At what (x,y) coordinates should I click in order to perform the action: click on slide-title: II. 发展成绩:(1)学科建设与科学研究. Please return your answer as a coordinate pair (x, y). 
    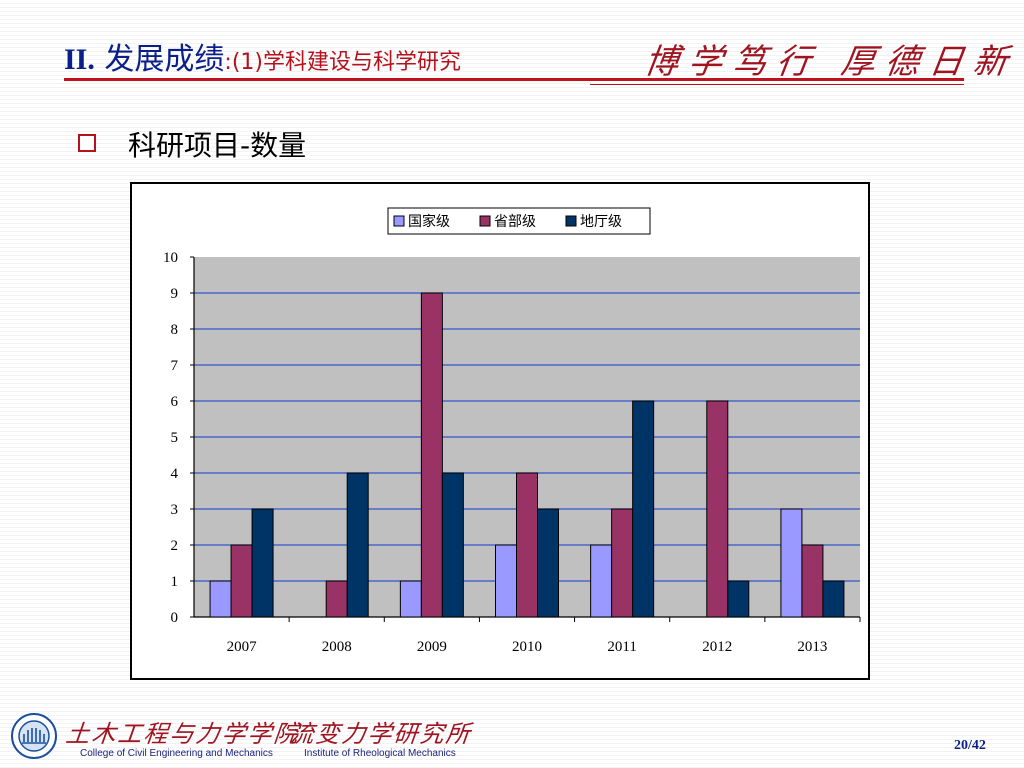
    Looking at the image, I should click on (262, 56).